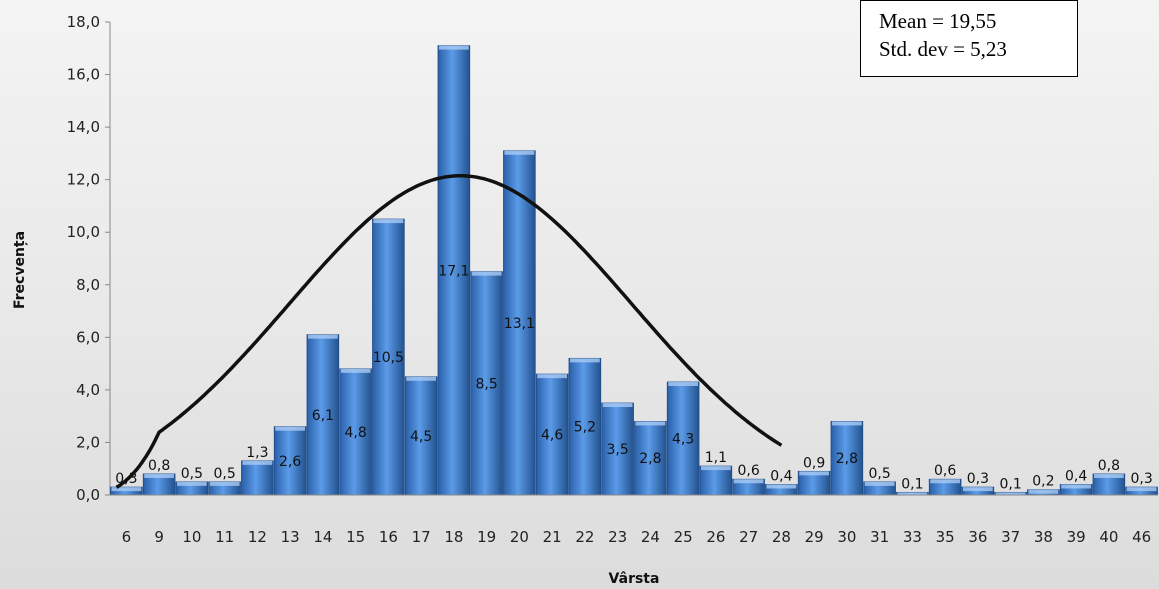  I want to click on x-tick-label: 10, so click(191, 537).